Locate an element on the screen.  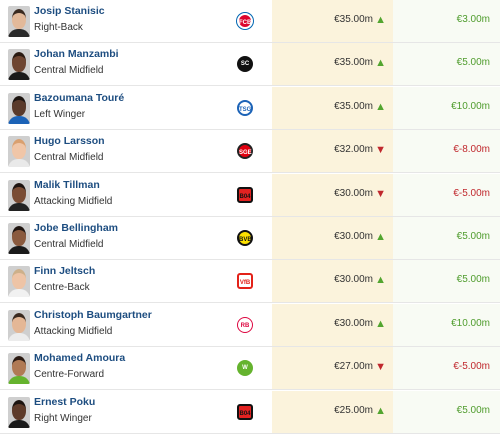
bayern-munich-logo: FCB is located at coordinates (245, 21).